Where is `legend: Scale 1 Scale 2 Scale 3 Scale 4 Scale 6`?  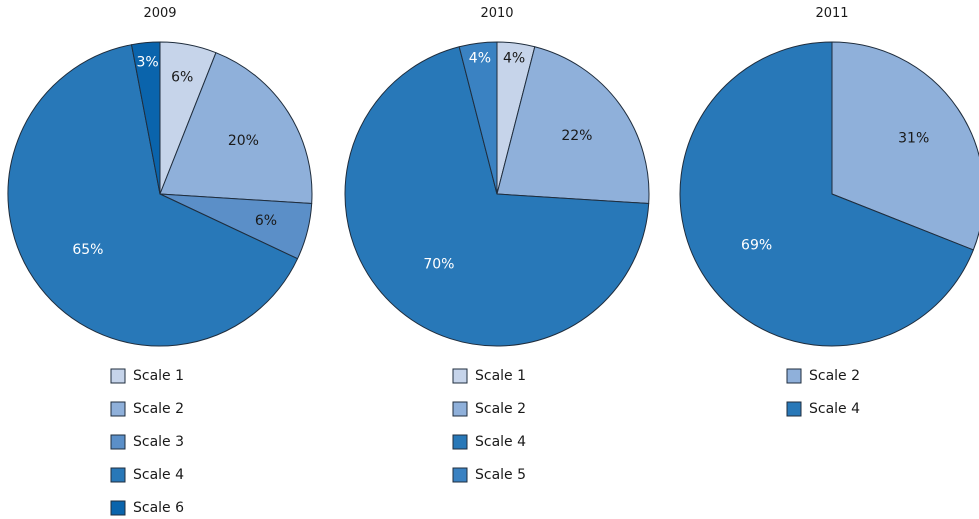
legend: Scale 1 Scale 2 Scale 3 Scale 4 Scale 6 is located at coordinates (147, 442).